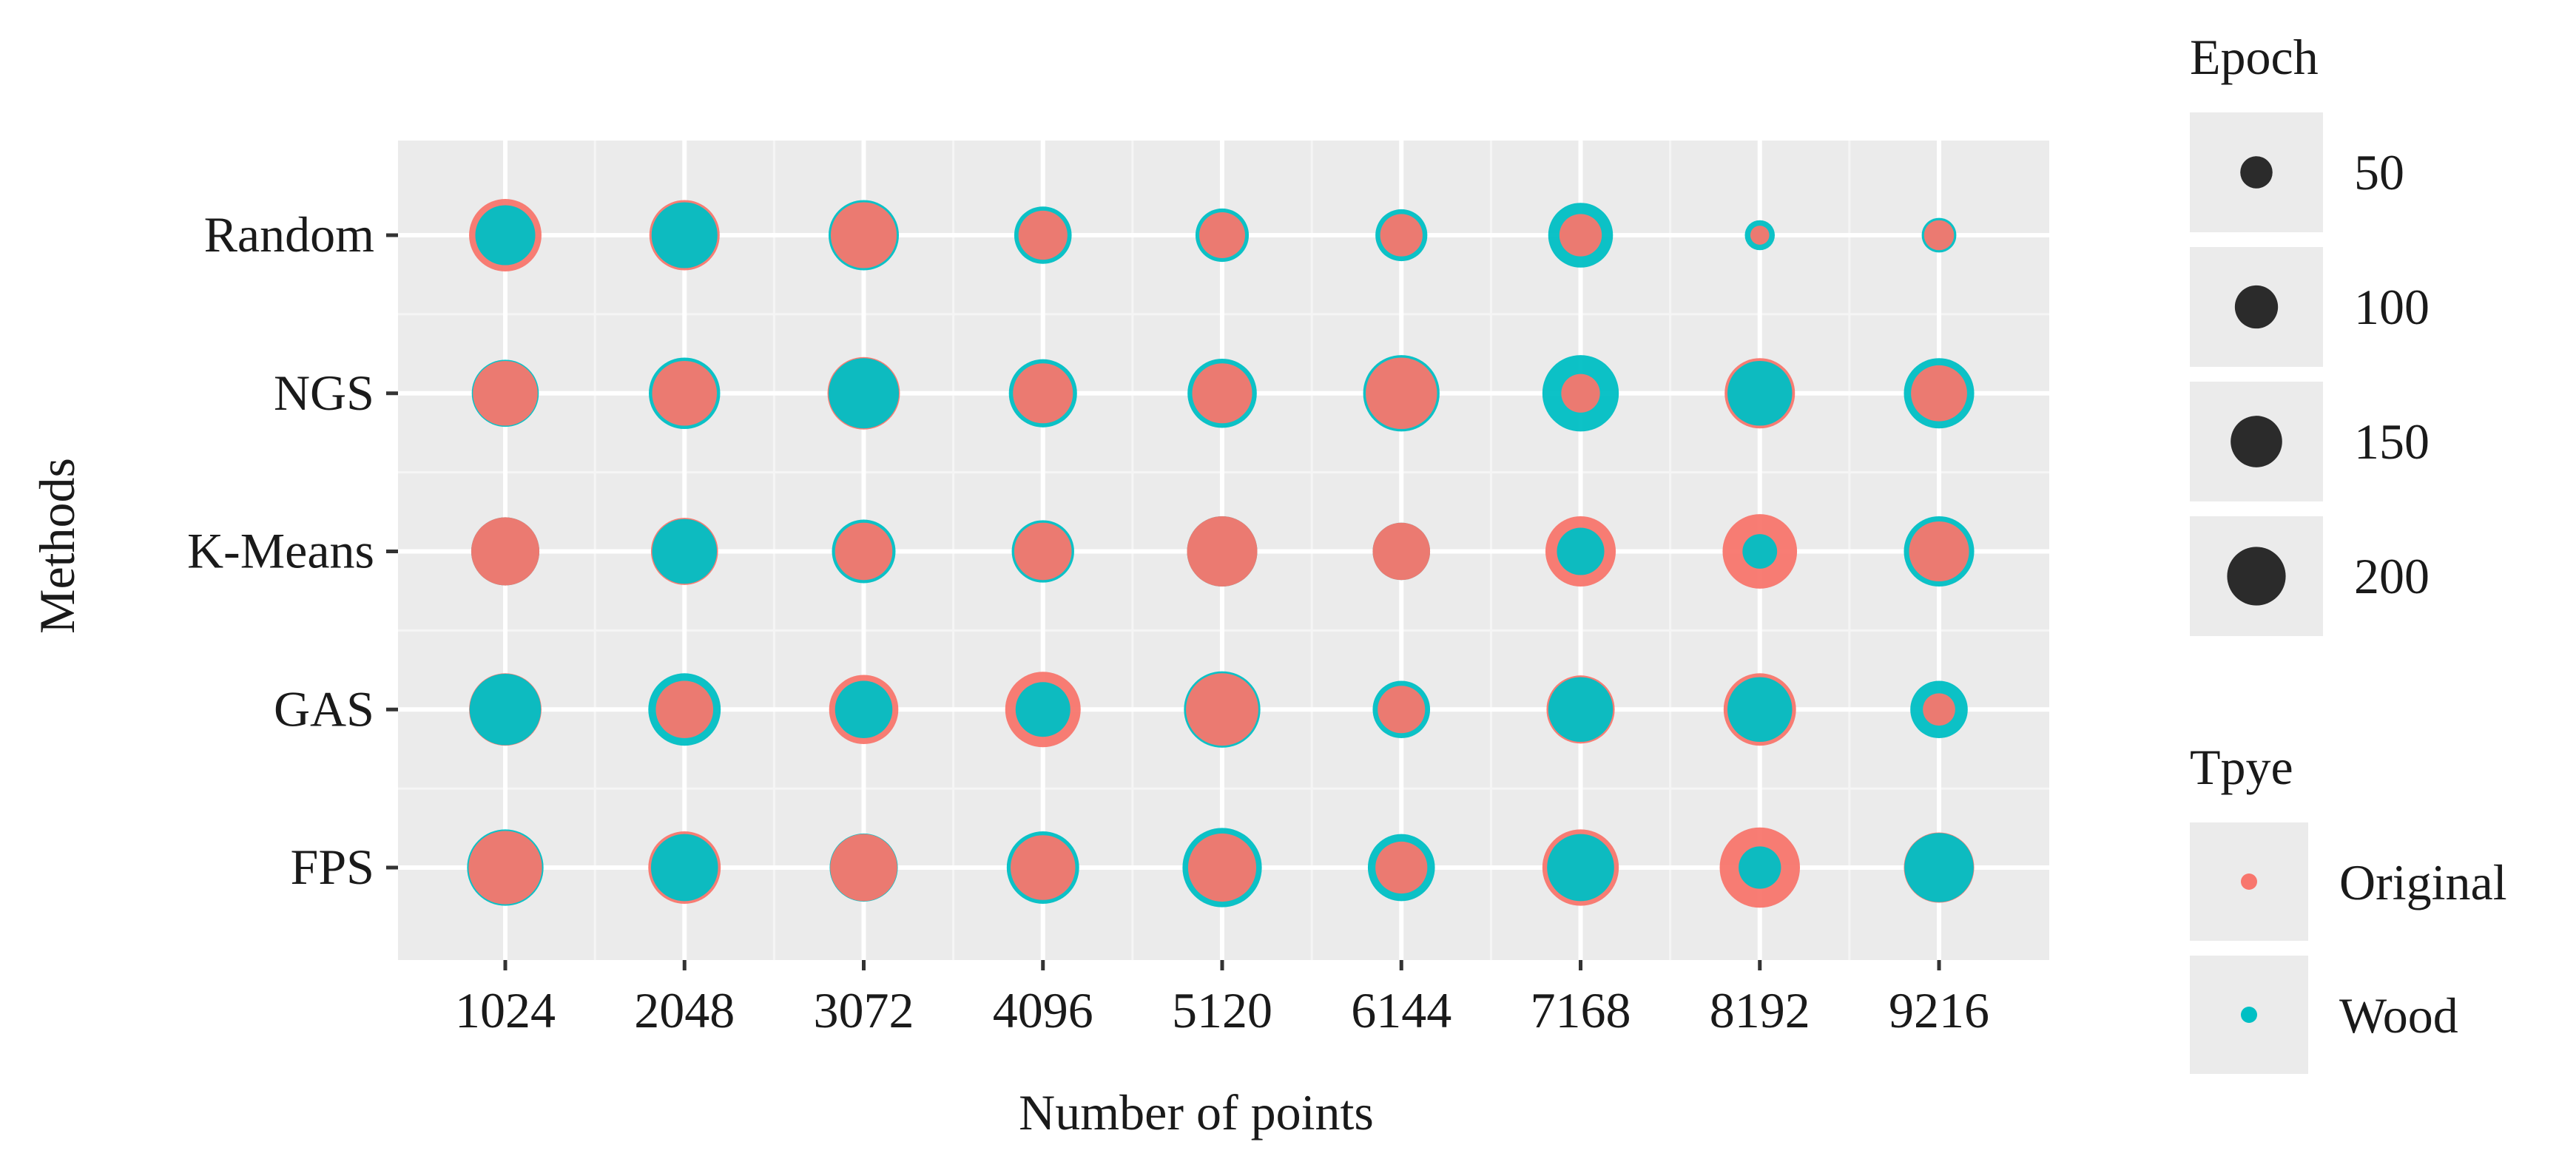 Image resolution: width=2576 pixels, height=1176 pixels. What do you see at coordinates (324, 393) in the screenshot?
I see `y-tick-label: NGS` at bounding box center [324, 393].